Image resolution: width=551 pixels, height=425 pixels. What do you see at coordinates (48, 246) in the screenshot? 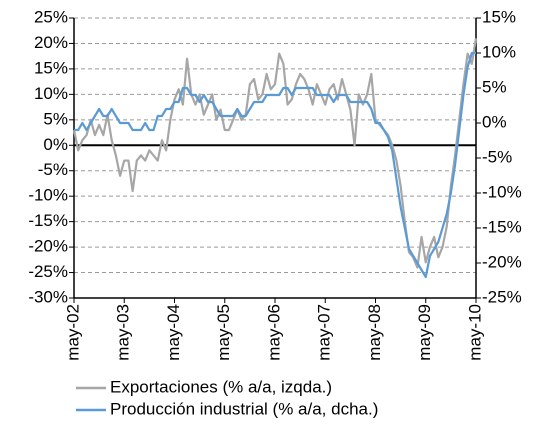
I see `y-tick-label: -20%` at bounding box center [48, 246].